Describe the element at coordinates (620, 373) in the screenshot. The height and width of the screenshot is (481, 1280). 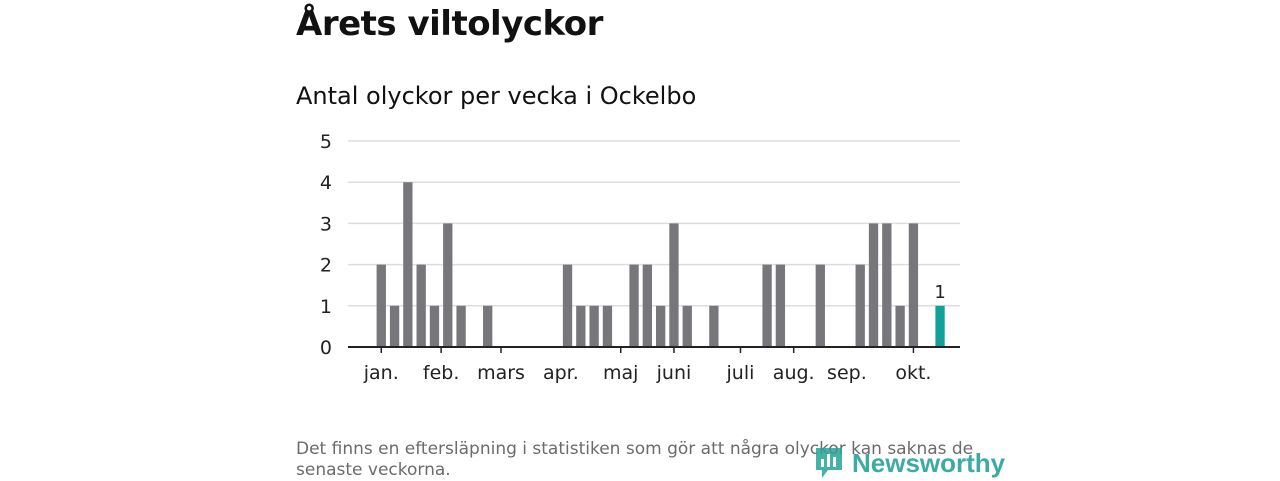
I see `x-tick-label: maj` at that location.